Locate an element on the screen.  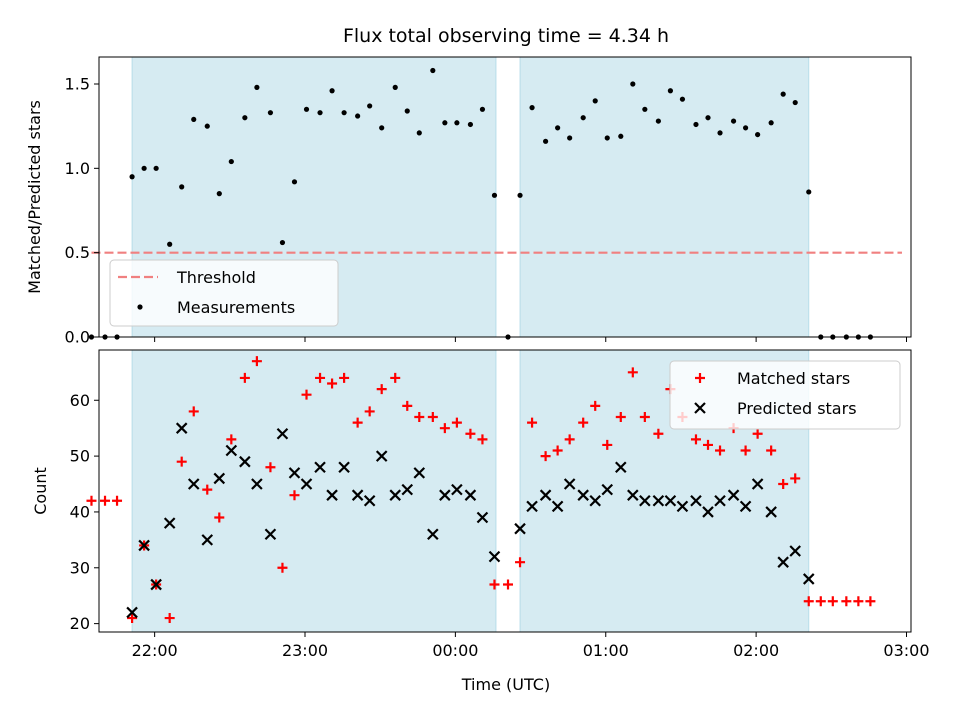
legend-predicted-stars-swatch is located at coordinates (700, 408).